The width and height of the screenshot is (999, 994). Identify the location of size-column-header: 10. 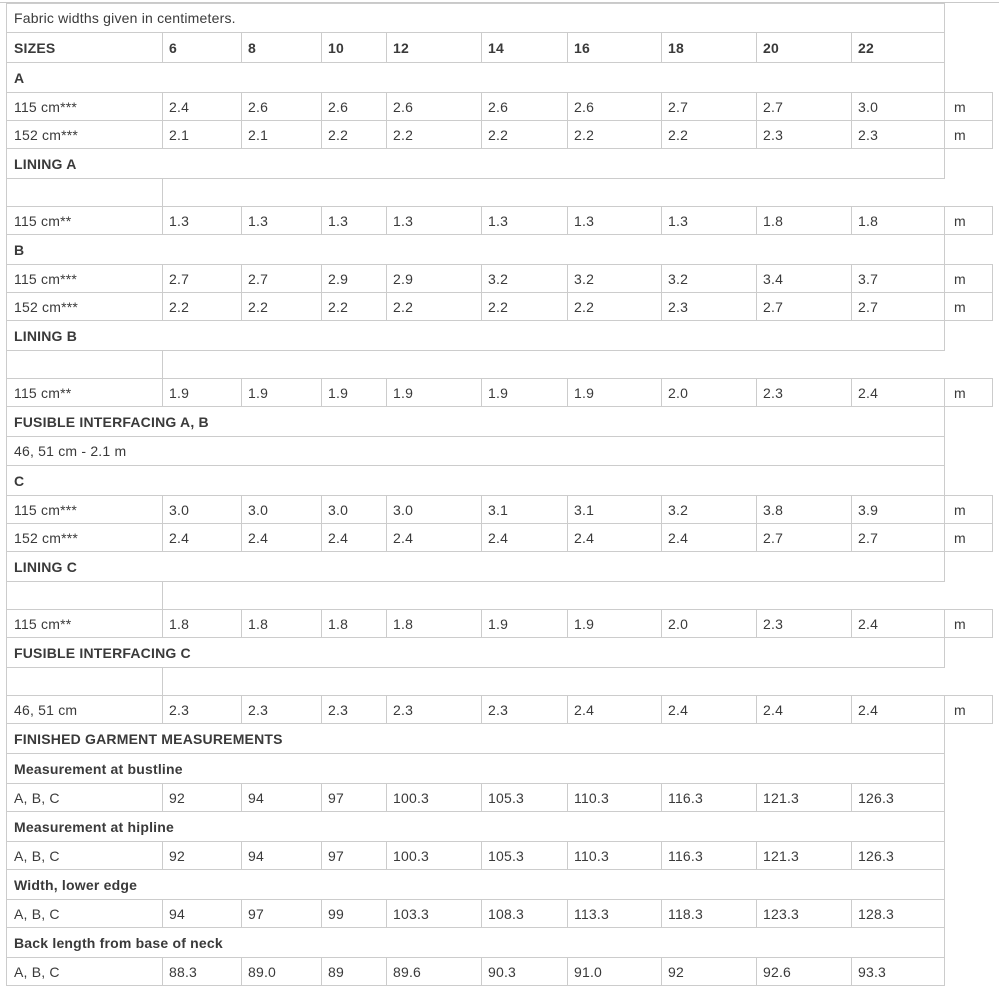
(354, 47).